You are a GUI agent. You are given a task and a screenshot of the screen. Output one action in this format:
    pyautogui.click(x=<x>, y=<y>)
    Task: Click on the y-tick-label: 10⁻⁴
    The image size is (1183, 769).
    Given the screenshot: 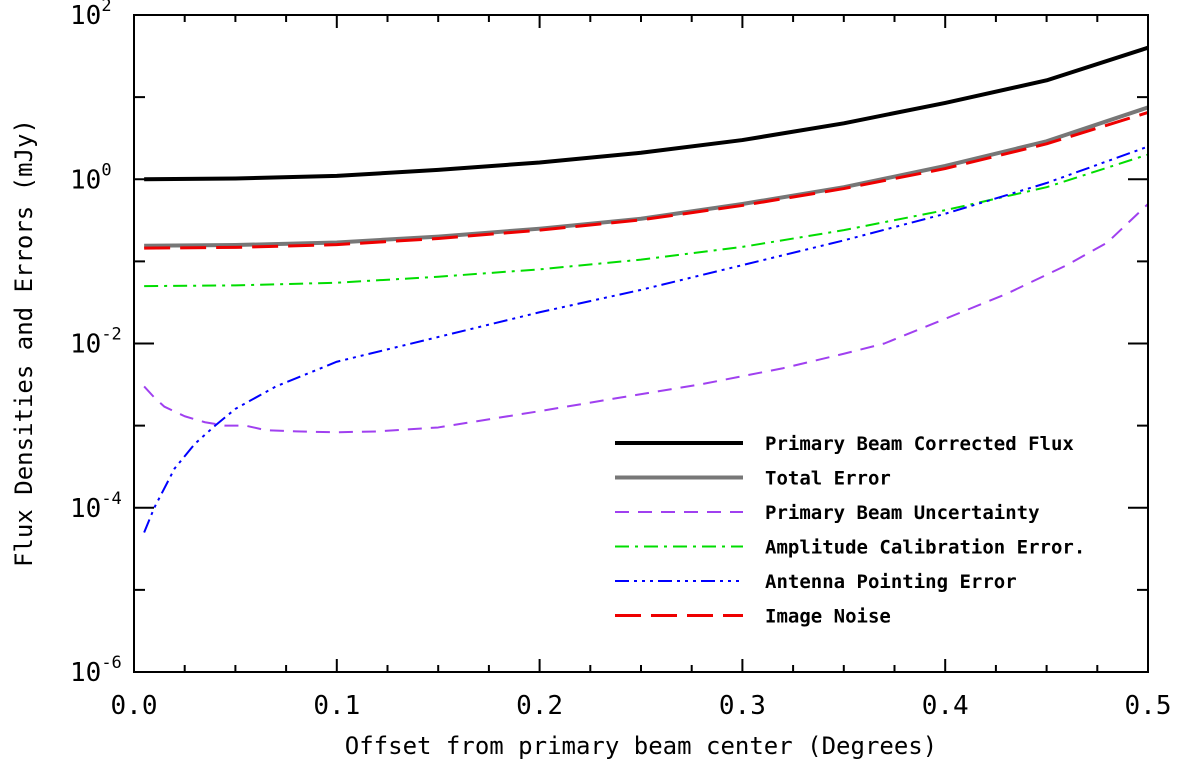 What is the action you would take?
    pyautogui.click(x=96, y=506)
    